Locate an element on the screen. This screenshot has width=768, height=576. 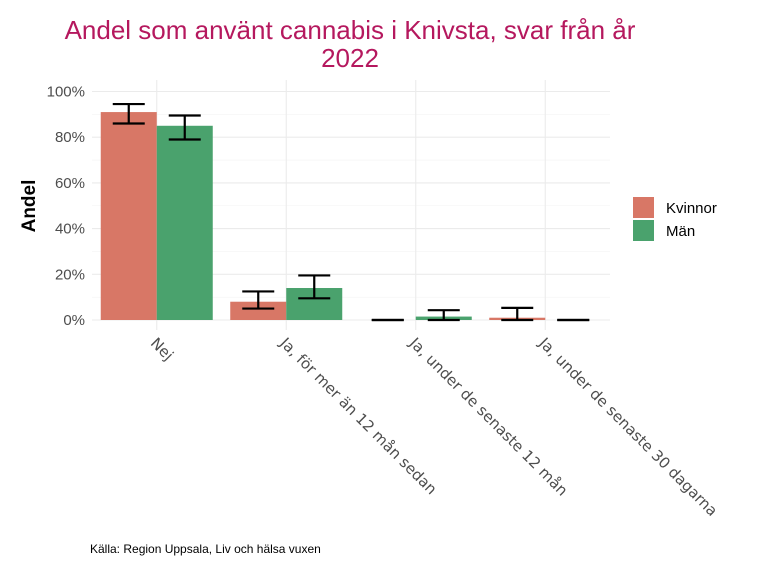
y-tick-label: 0% is located at coordinates (74, 320).